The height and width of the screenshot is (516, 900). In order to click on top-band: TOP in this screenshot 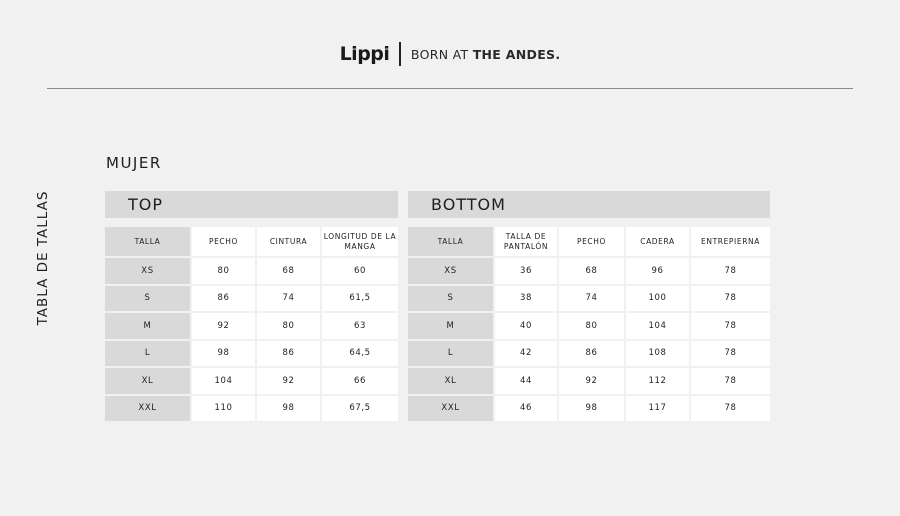, I will do `click(251, 204)`.